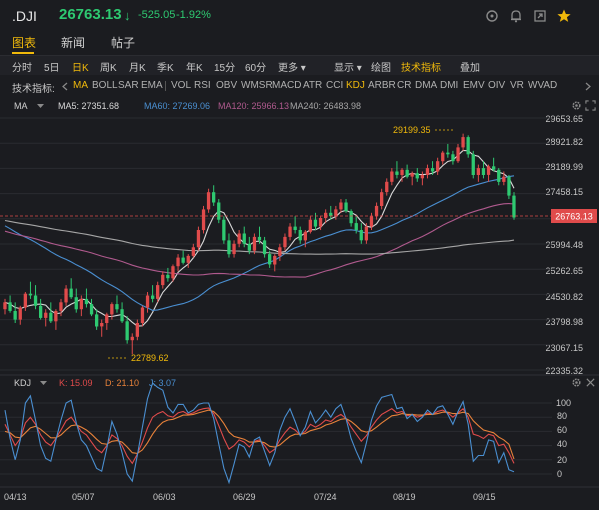 Image resolution: width=599 pixels, height=510 pixels. I want to click on share-icon, so click(540, 16).